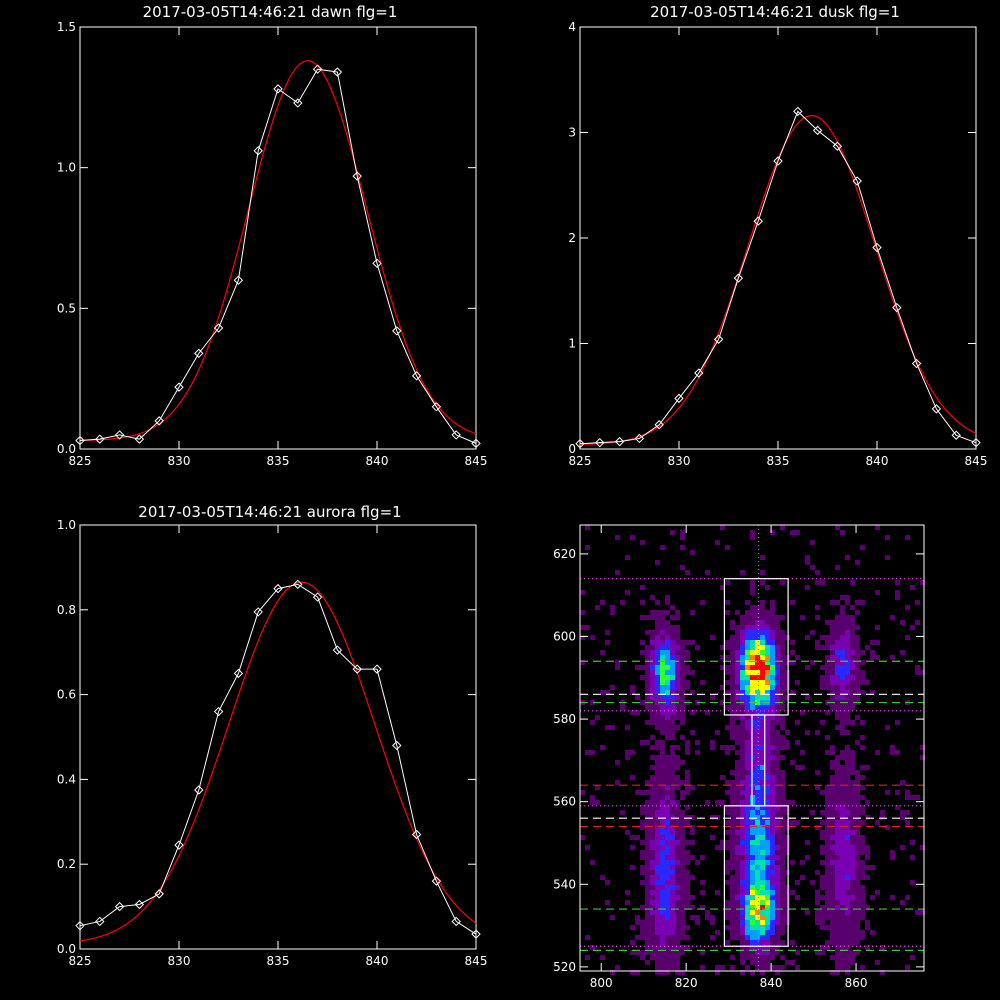 This screenshot has height=1000, width=1000. What do you see at coordinates (357, 176) in the screenshot?
I see `dawn-data-point` at bounding box center [357, 176].